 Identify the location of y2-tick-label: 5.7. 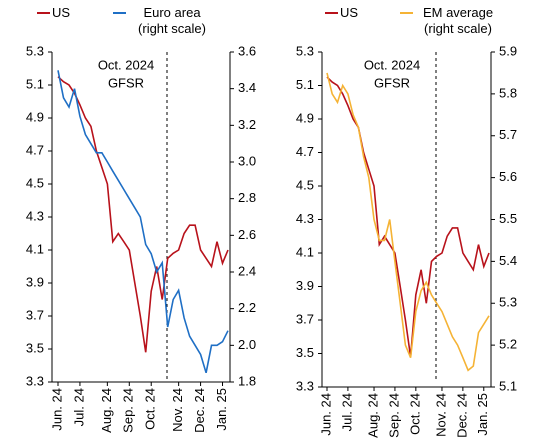
(508, 134).